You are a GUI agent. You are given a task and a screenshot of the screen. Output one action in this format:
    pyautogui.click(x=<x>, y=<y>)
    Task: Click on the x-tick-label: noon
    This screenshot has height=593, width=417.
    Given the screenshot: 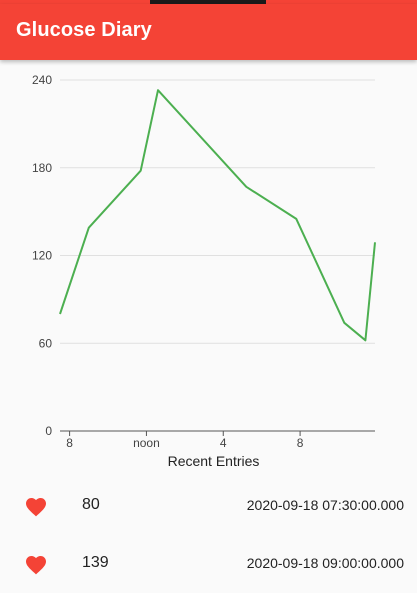 What is the action you would take?
    pyautogui.click(x=146, y=443)
    